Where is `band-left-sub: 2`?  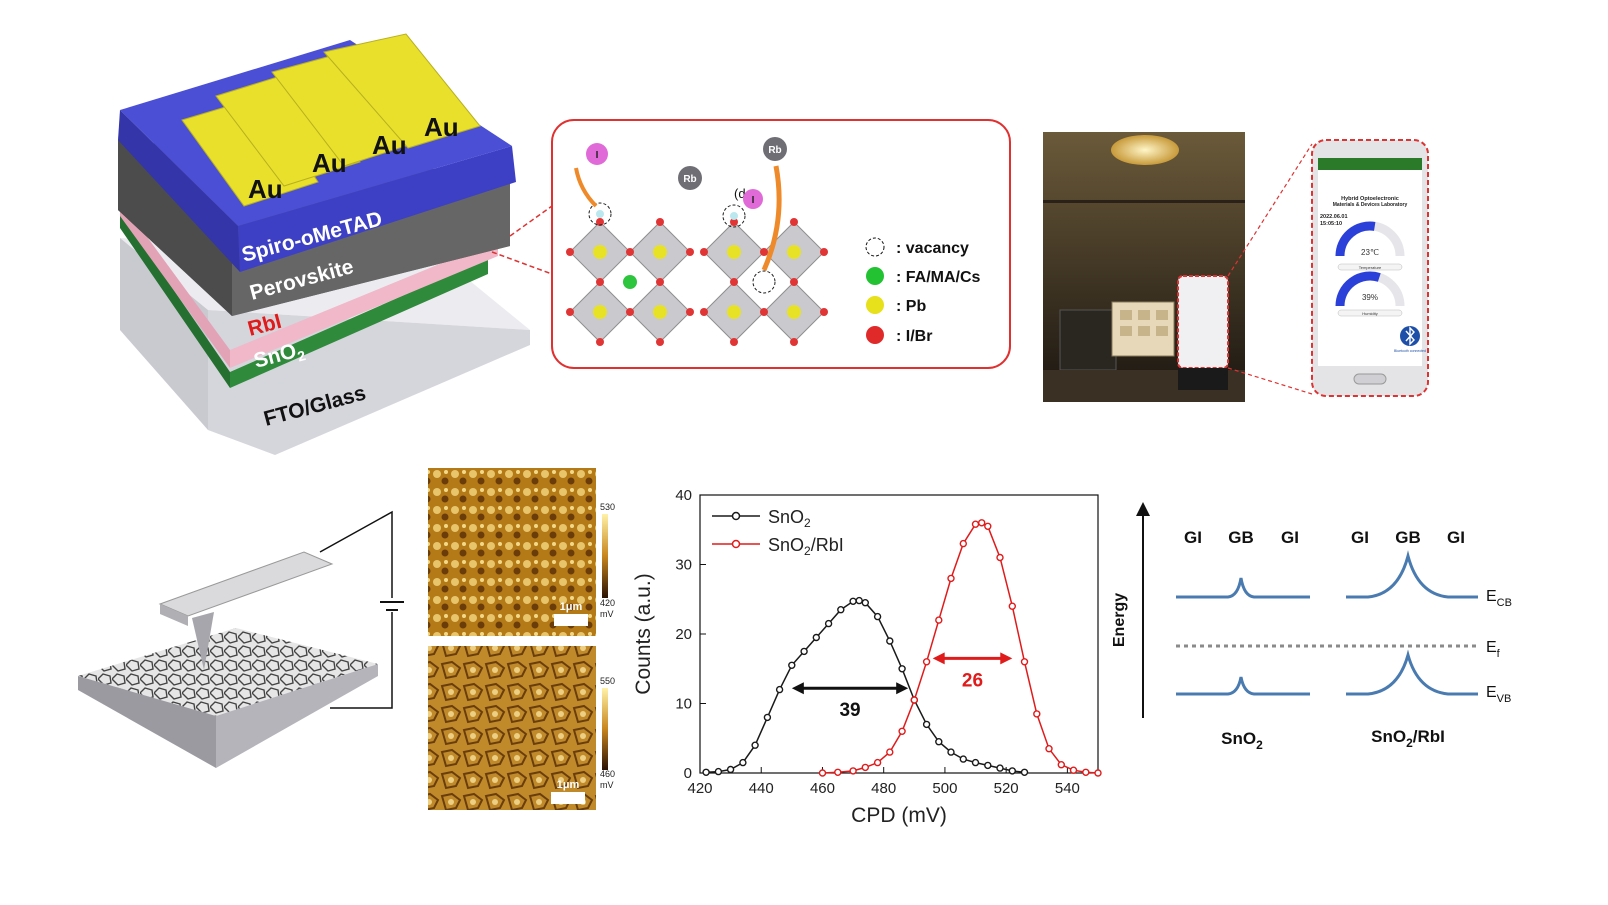 band-left-sub: 2 is located at coordinates (1259, 745).